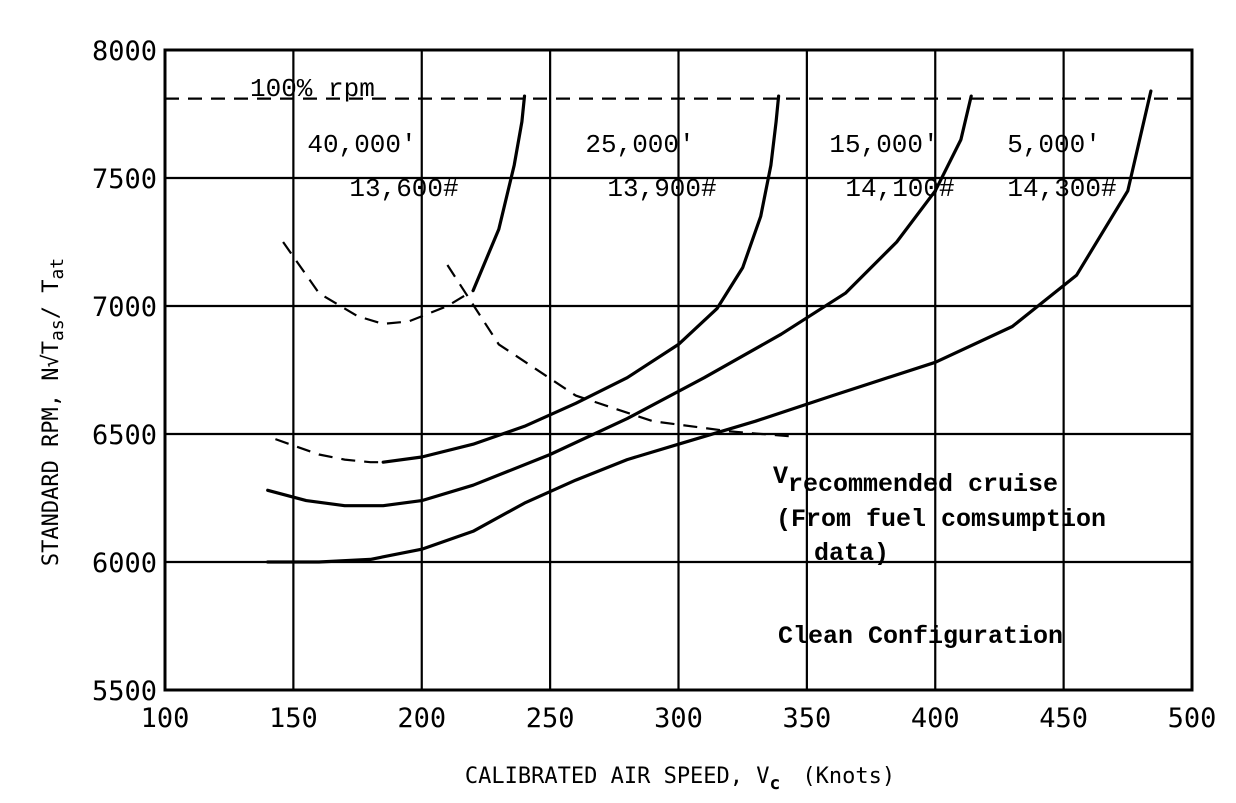 Image resolution: width=1236 pixels, height=803 pixels. I want to click on y-tick-label-7000: 7000, so click(124, 307).